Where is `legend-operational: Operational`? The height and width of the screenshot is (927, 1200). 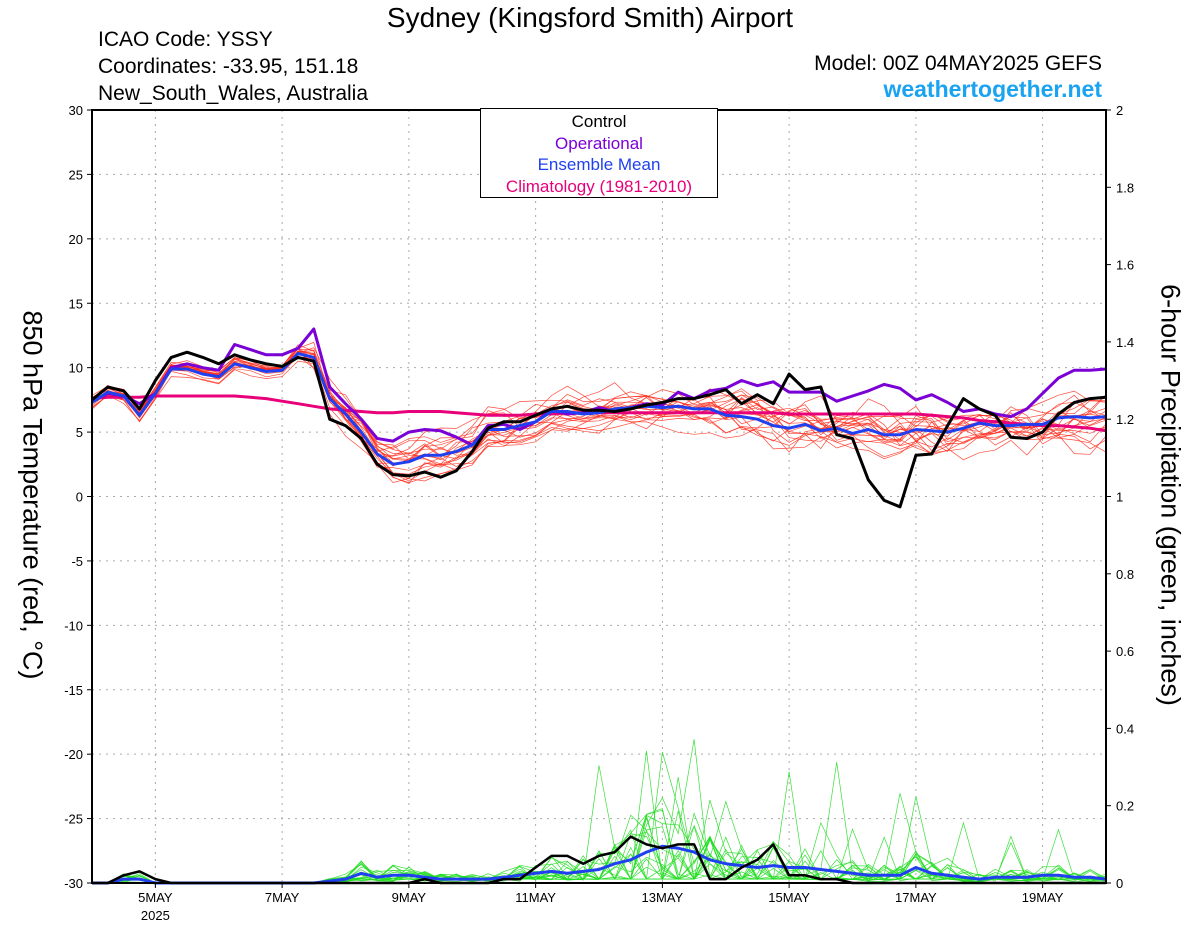
legend-operational: Operational is located at coordinates (599, 143).